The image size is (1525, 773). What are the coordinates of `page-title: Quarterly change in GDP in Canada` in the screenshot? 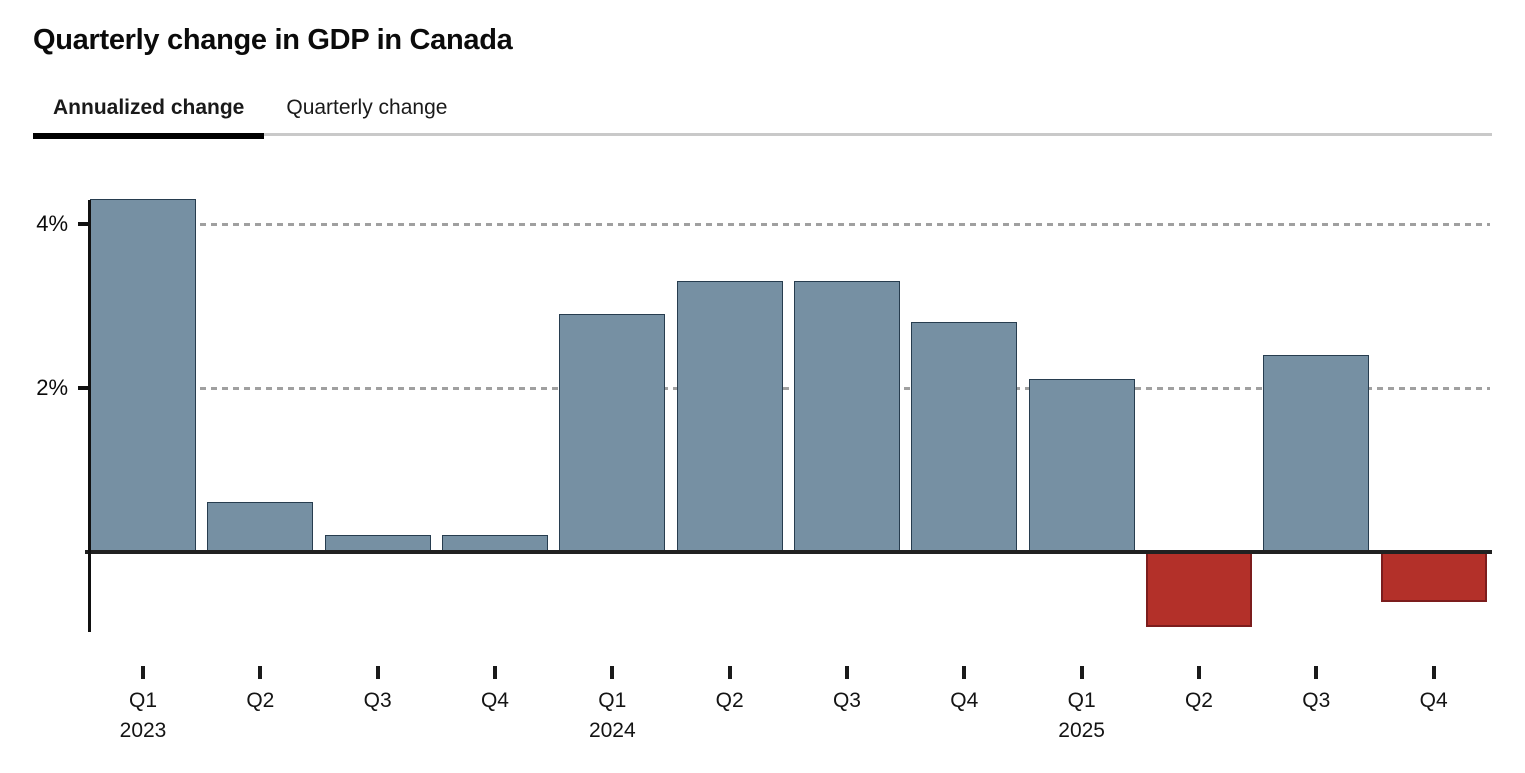 It's located at (273, 40).